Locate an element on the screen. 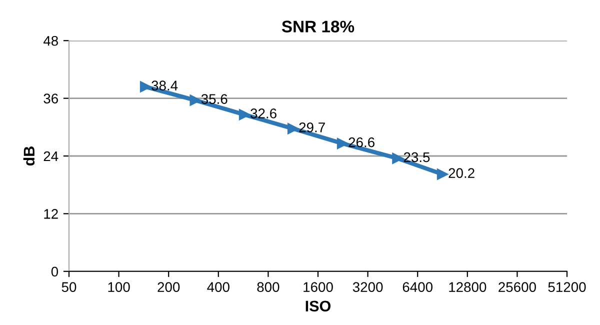 This screenshot has width=600, height=325. x-tick-label: 6400 is located at coordinates (417, 287).